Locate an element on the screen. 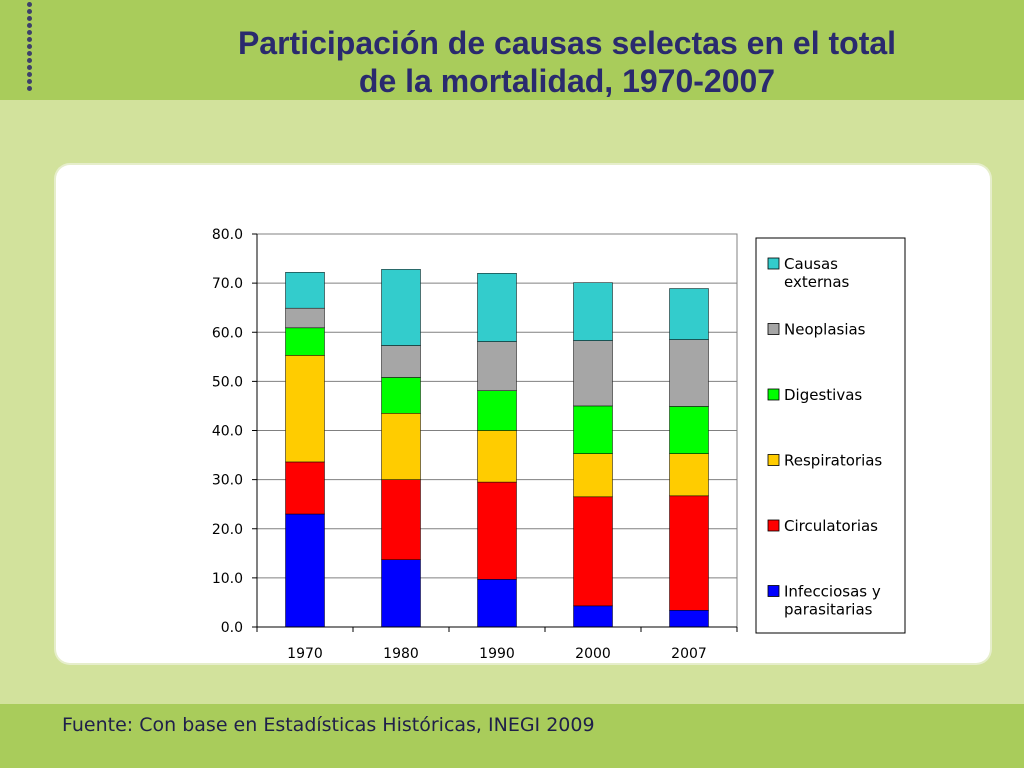 The image size is (1024, 768). legend-label: externas is located at coordinates (817, 282).